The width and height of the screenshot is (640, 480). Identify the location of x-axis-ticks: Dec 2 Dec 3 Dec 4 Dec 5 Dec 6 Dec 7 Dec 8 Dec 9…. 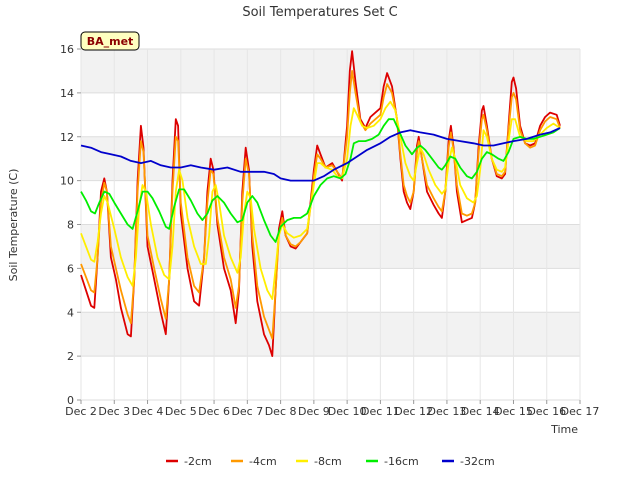
(332, 409).